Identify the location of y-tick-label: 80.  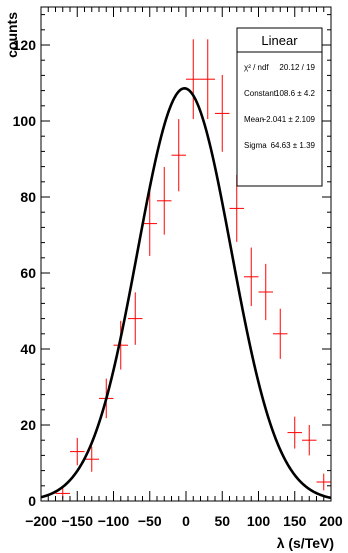
(28, 197).